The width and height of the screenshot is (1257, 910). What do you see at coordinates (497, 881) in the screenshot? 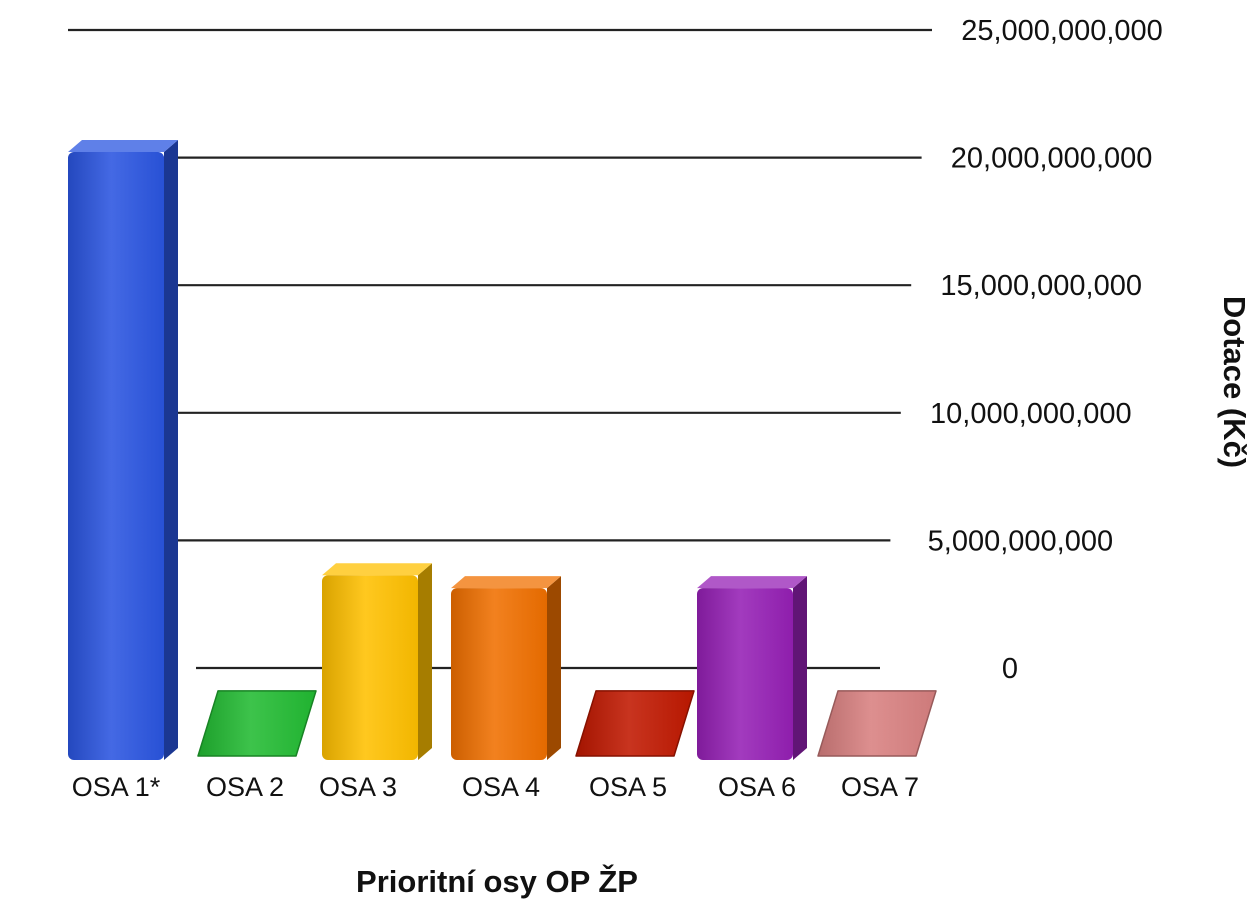
I see `x-axis-title: Prioritní osy OP ŽP` at bounding box center [497, 881].